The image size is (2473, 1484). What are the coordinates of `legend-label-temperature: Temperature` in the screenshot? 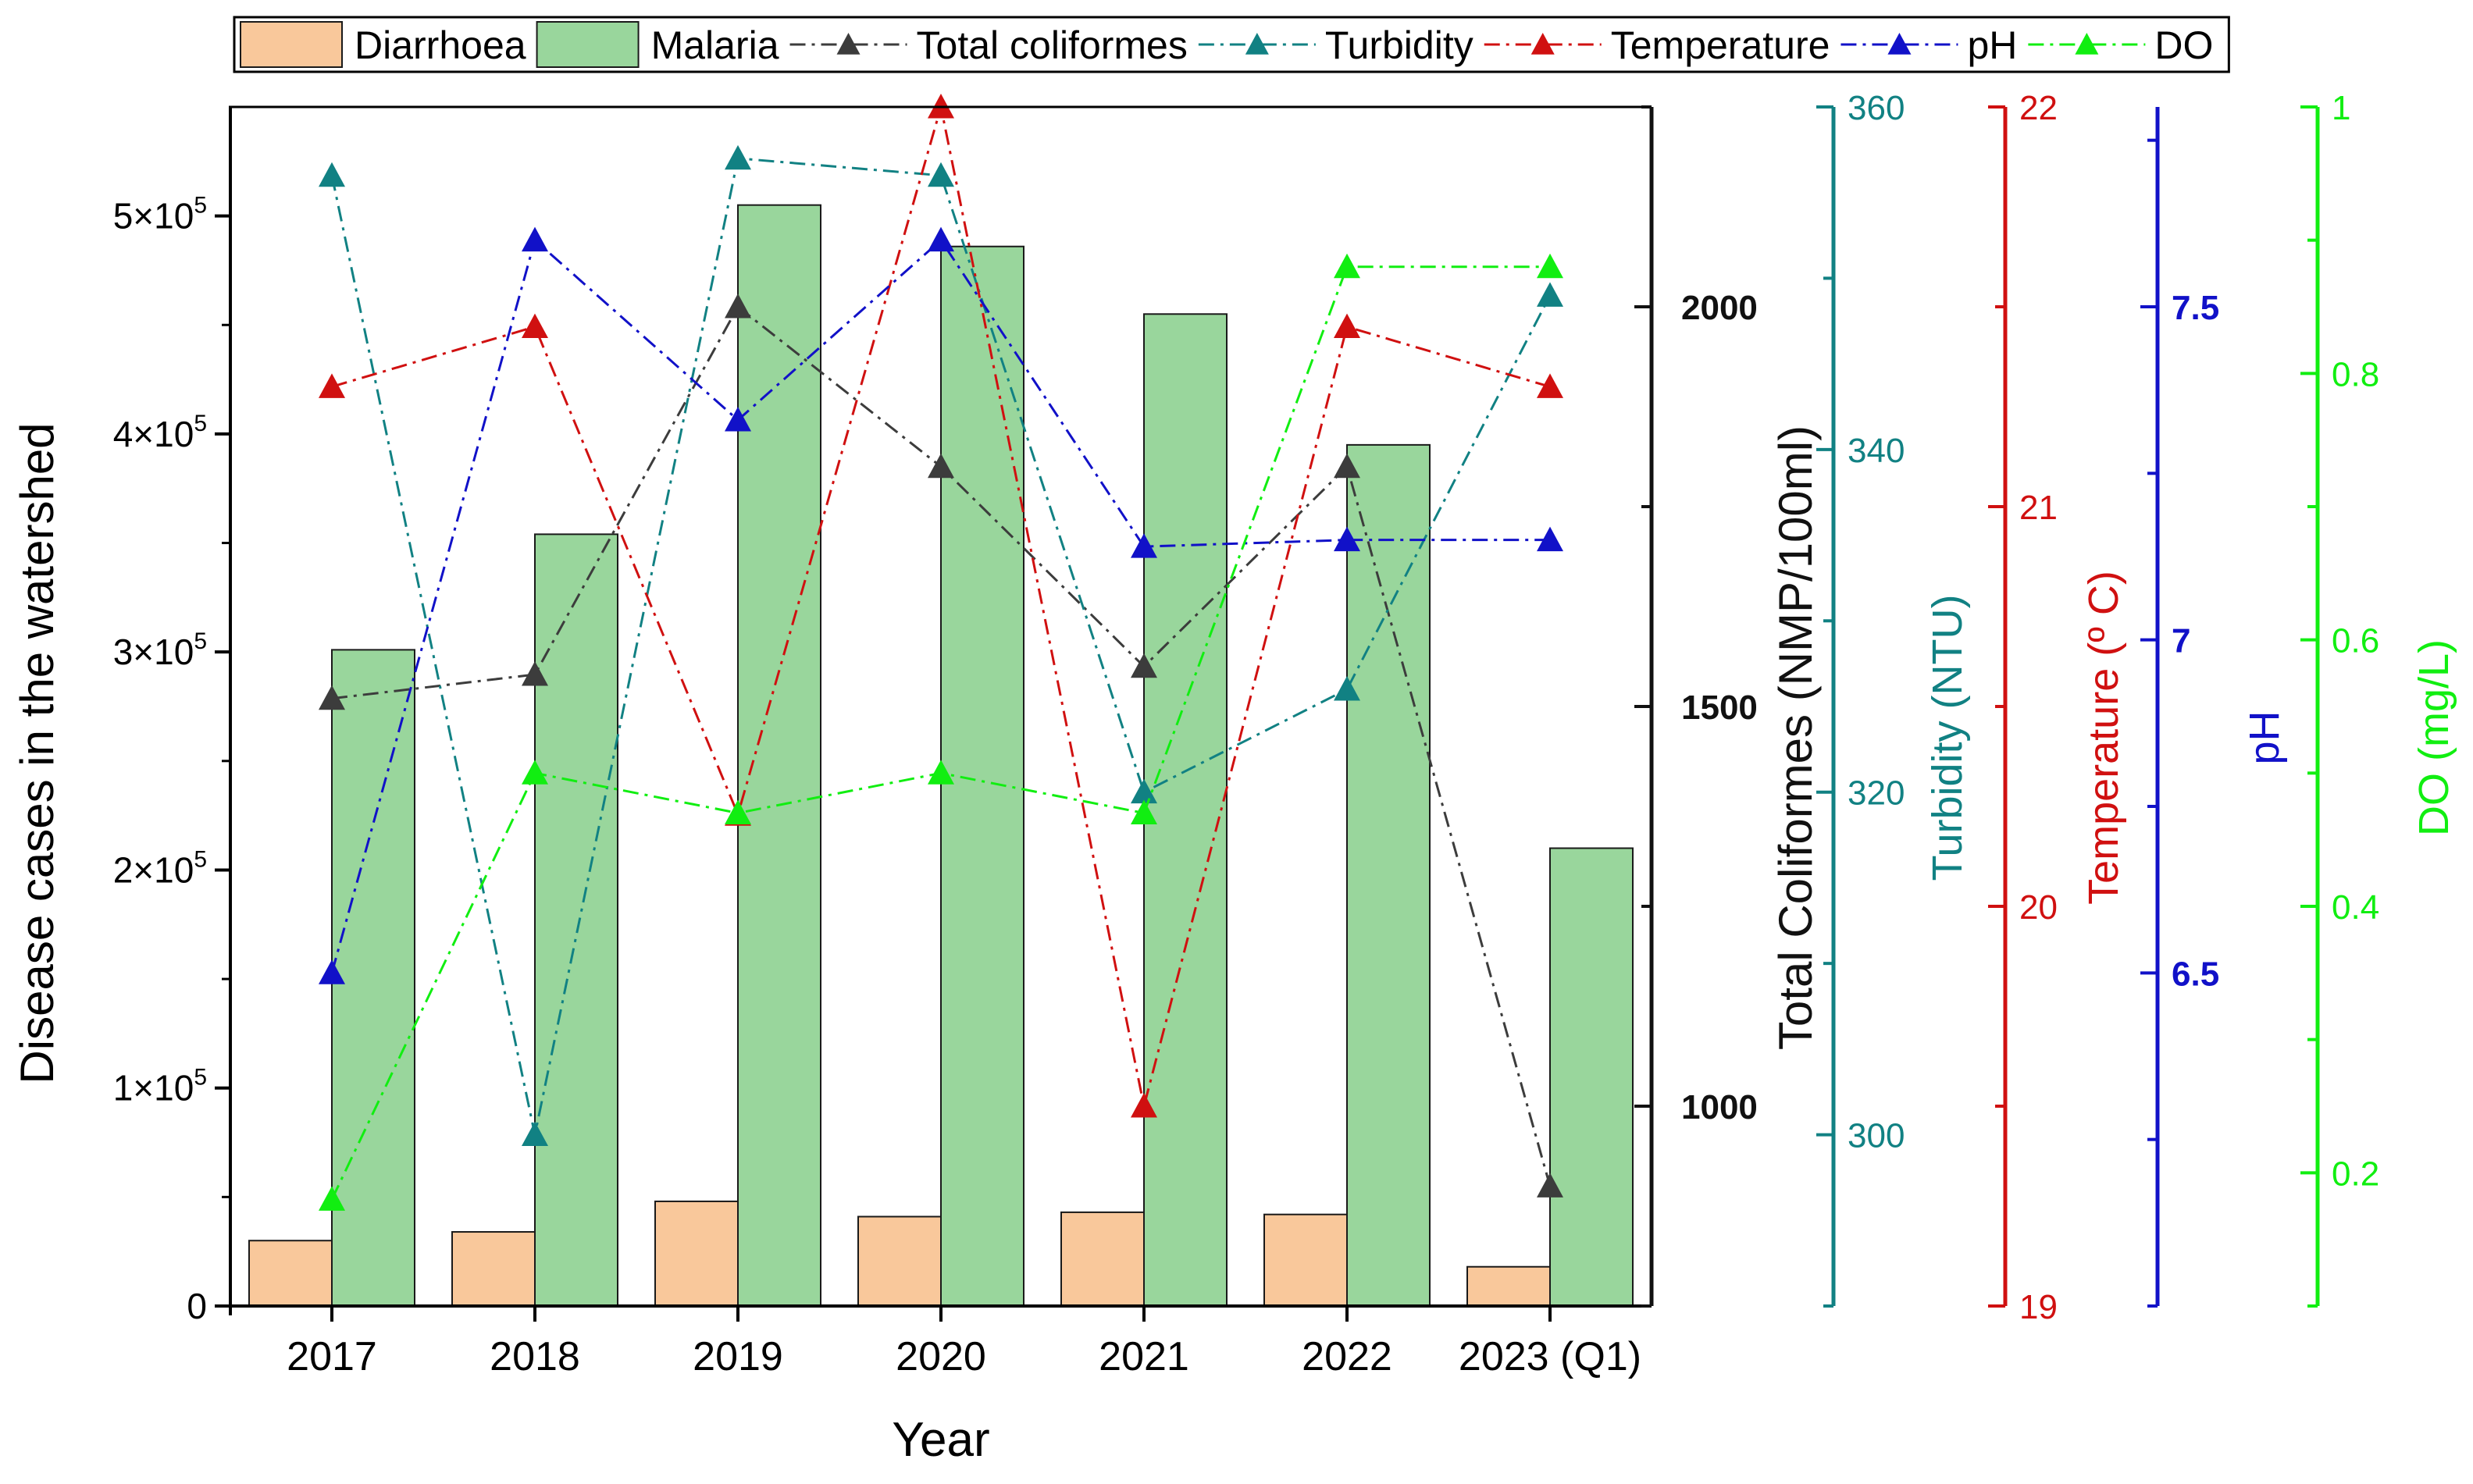 It's located at (1720, 45).